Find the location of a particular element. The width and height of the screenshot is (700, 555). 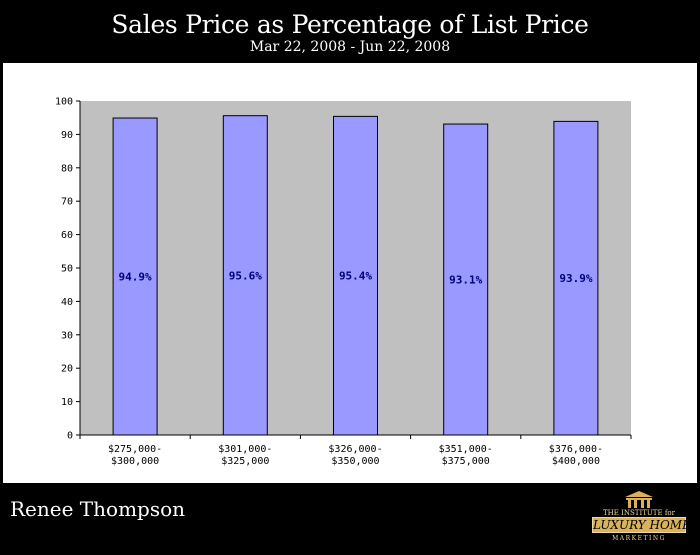

bar-data-label: 95.6% is located at coordinates (245, 275).